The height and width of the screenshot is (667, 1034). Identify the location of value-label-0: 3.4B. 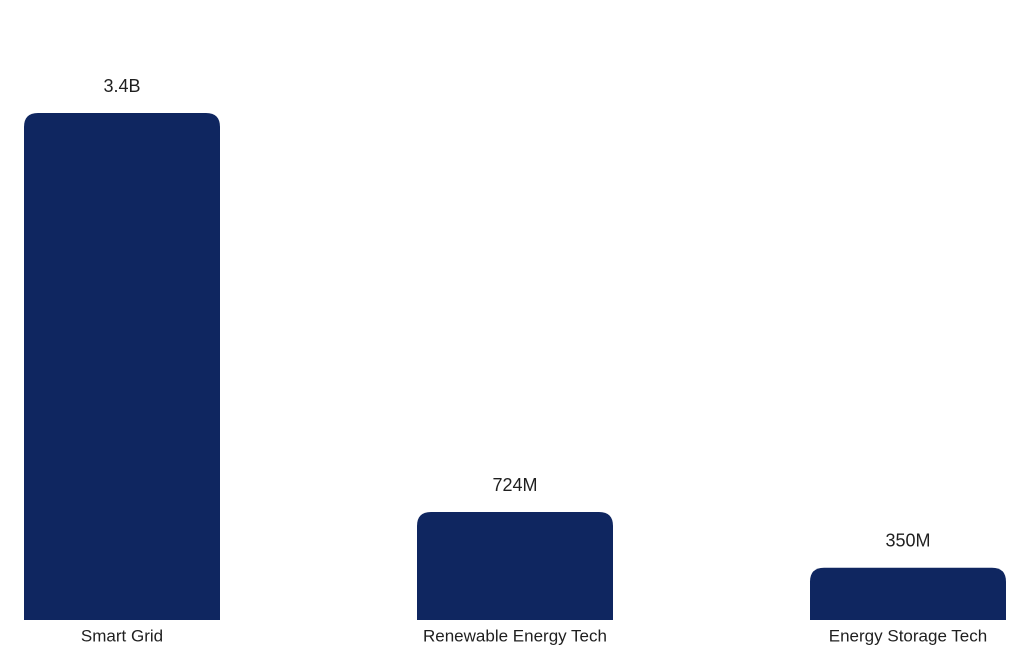
(121, 86).